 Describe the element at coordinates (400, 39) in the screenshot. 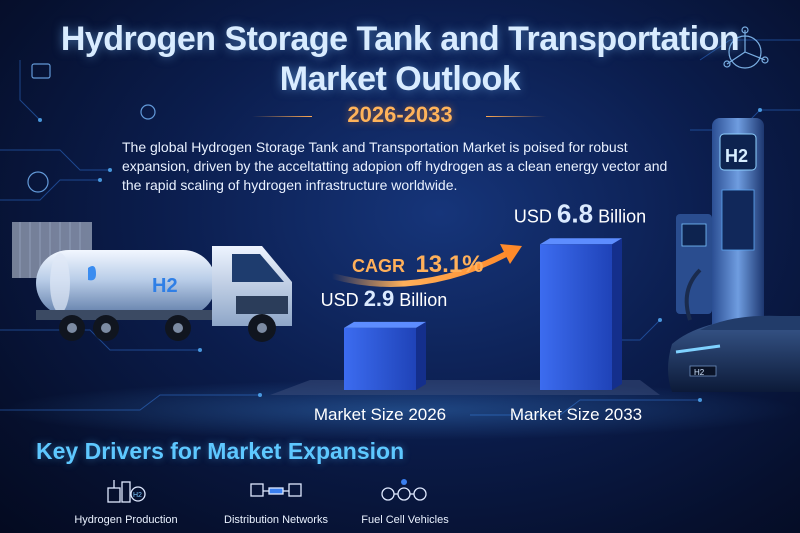

I see `page-title-line1: Hydrogen Storage Tank and Transportation` at that location.